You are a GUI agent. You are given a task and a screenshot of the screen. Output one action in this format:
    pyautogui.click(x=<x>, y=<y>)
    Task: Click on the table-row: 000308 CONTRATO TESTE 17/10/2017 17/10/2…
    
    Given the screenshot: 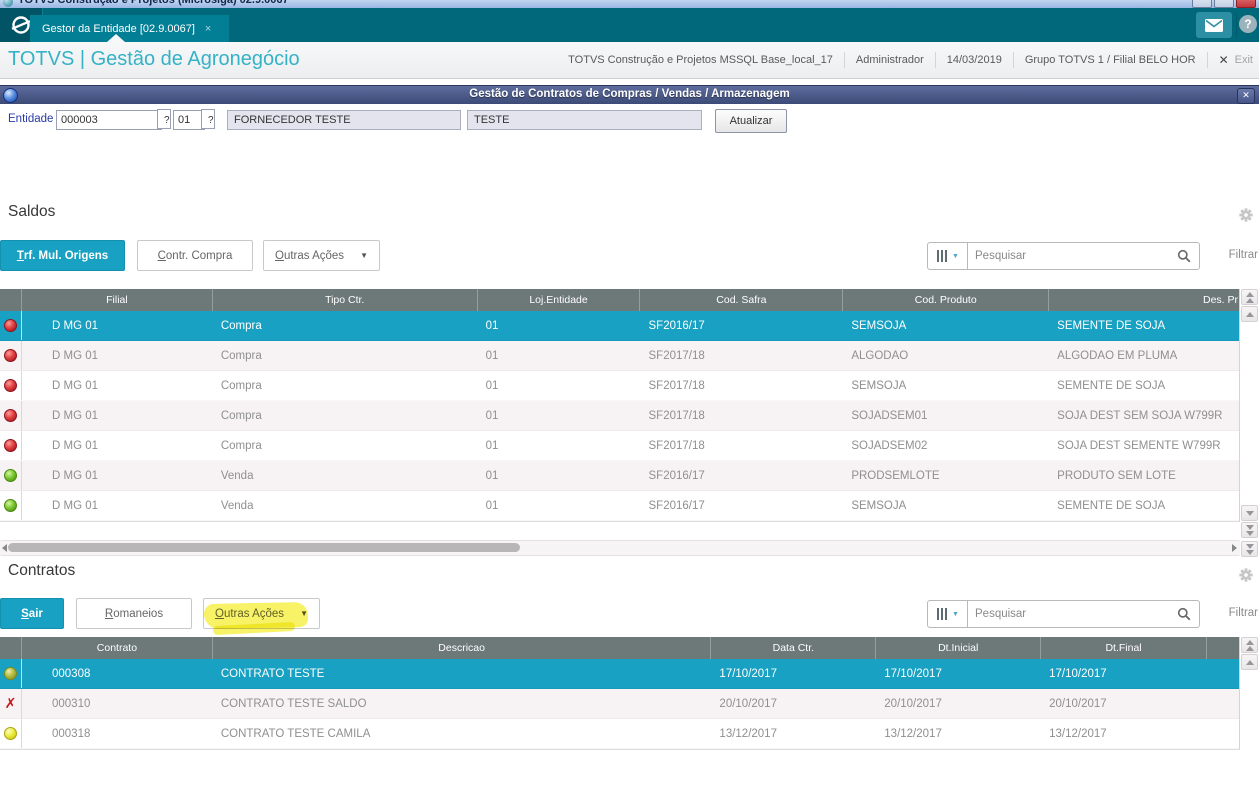 What is the action you would take?
    pyautogui.click(x=619, y=674)
    